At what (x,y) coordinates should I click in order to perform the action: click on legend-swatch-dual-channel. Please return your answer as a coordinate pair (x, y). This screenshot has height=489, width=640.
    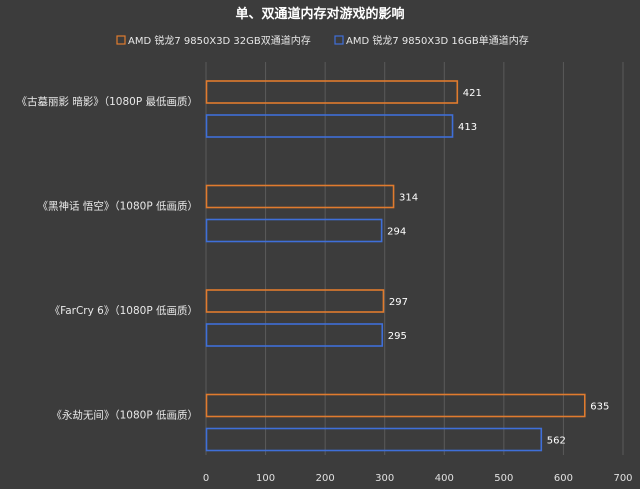
    Looking at the image, I should click on (121, 40).